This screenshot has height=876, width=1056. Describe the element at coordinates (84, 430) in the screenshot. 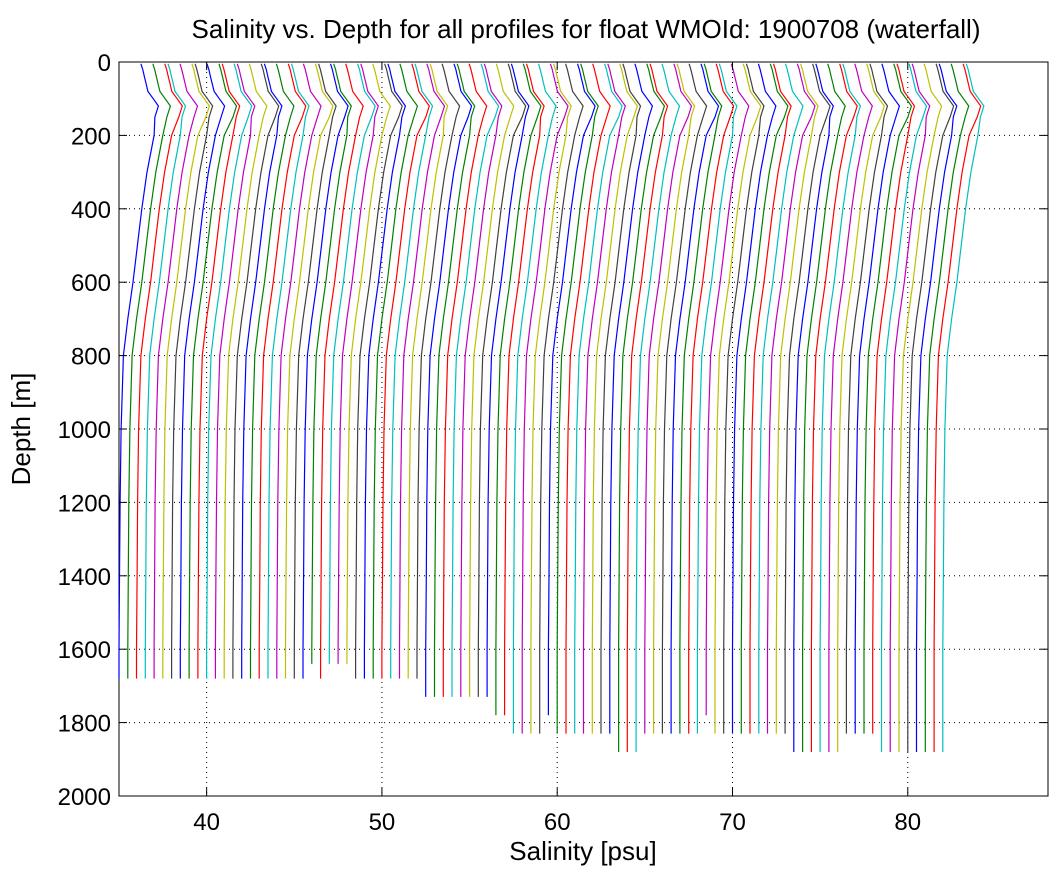

I see `y-tick-label: 1000` at that location.